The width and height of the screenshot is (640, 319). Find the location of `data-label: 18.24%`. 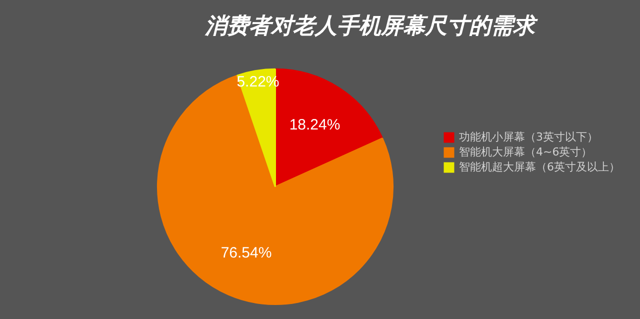

data-label: 18.24% is located at coordinates (314, 125).